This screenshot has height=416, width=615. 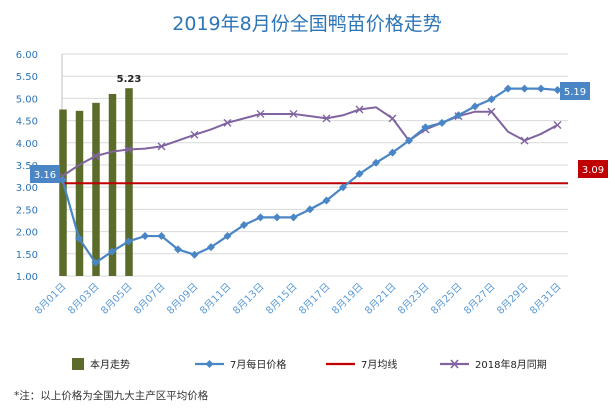 I want to click on july-start-callout-box, so click(x=45, y=174).